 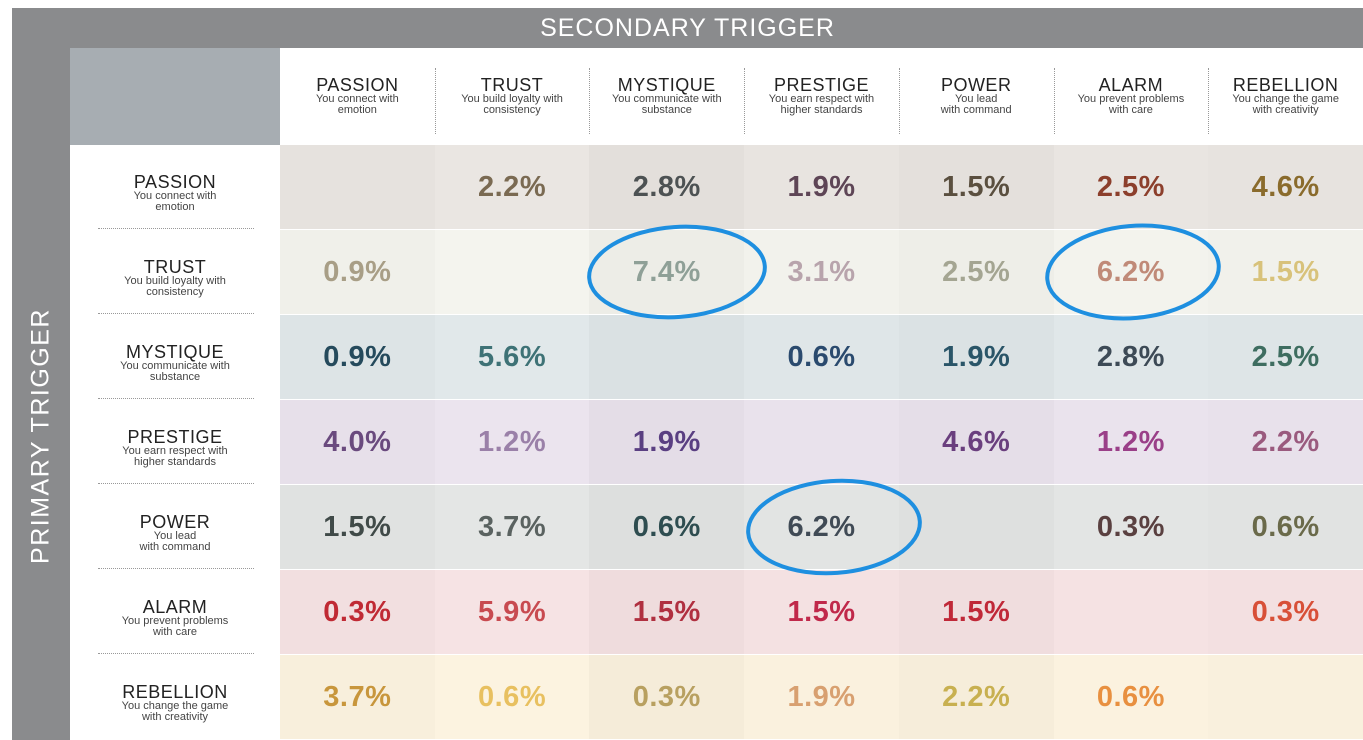 What do you see at coordinates (175, 692) in the screenshot?
I see `row-name: REBELLION` at bounding box center [175, 692].